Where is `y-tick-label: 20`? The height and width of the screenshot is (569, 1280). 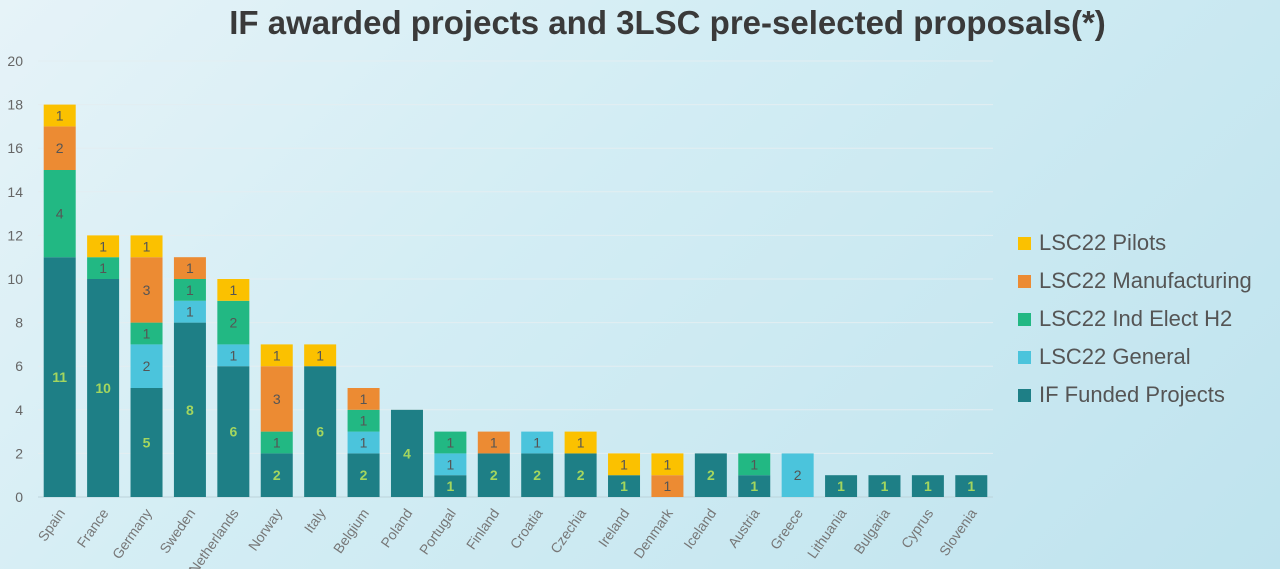 y-tick-label: 20 is located at coordinates (15, 61).